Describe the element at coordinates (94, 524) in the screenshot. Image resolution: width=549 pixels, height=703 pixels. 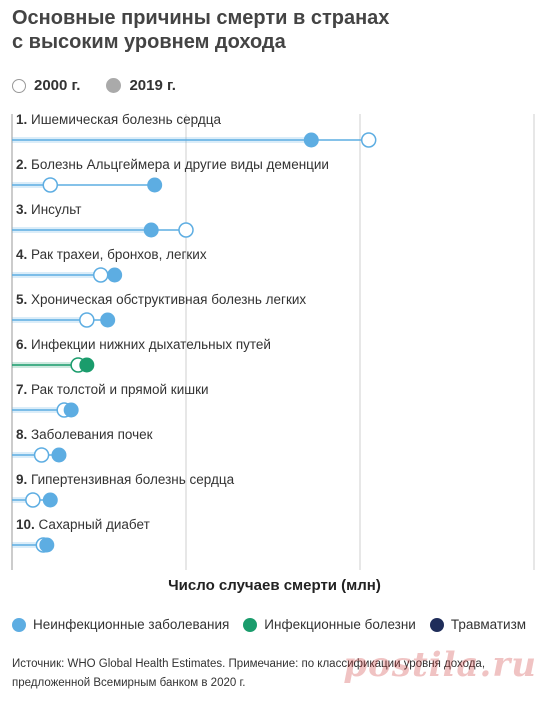
I see `cause-name: Сахарный диабет` at that location.